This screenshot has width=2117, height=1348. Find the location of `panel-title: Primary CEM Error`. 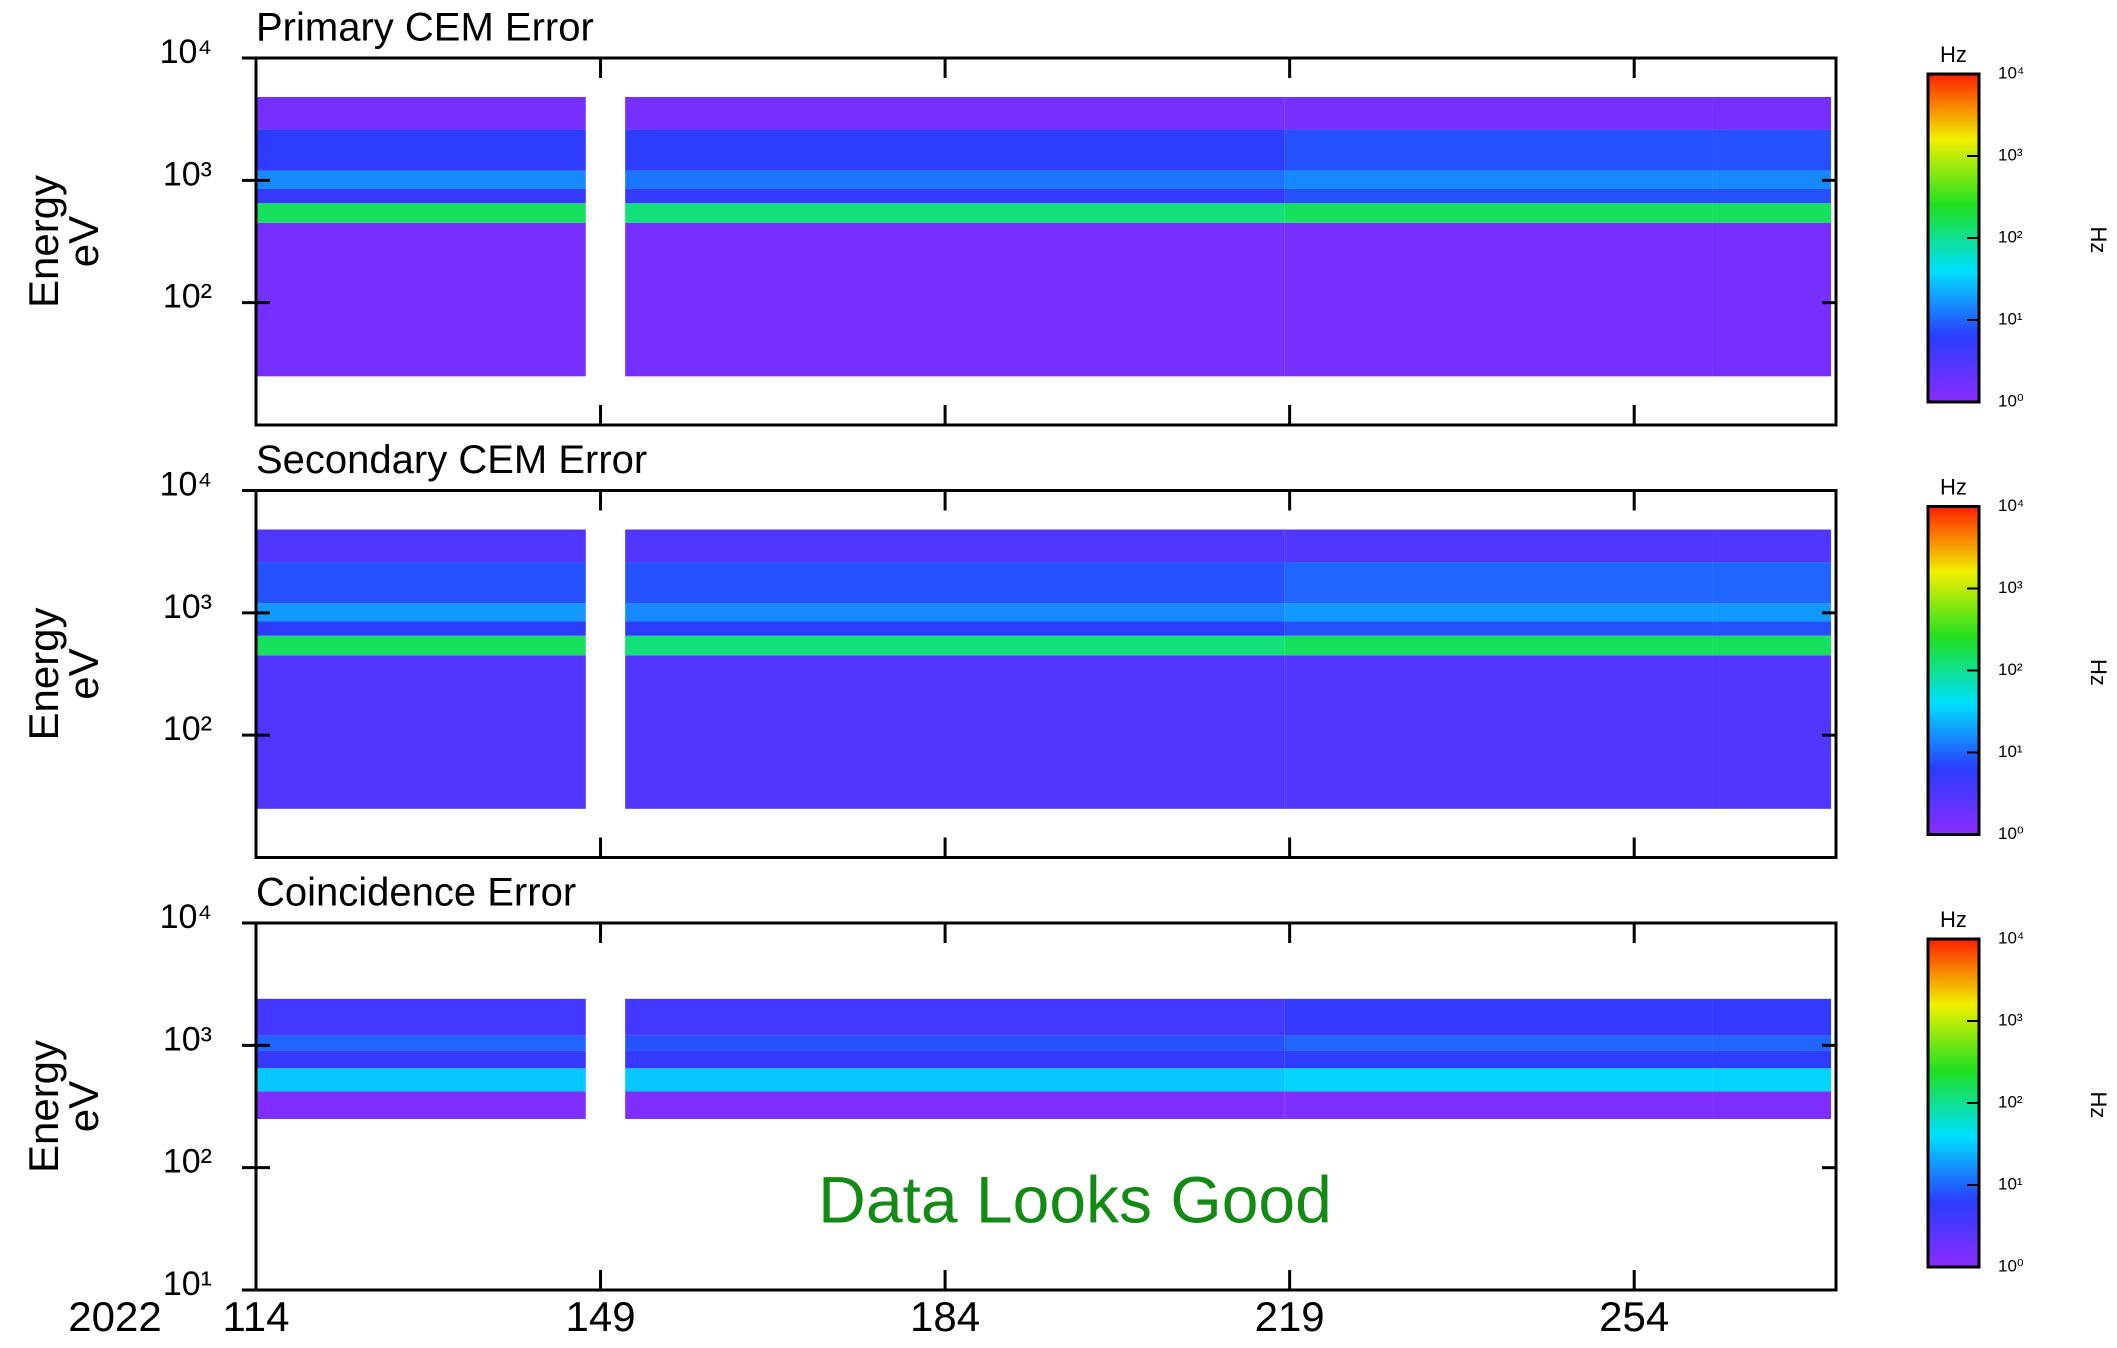

panel-title: Primary CEM Error is located at coordinates (425, 28).